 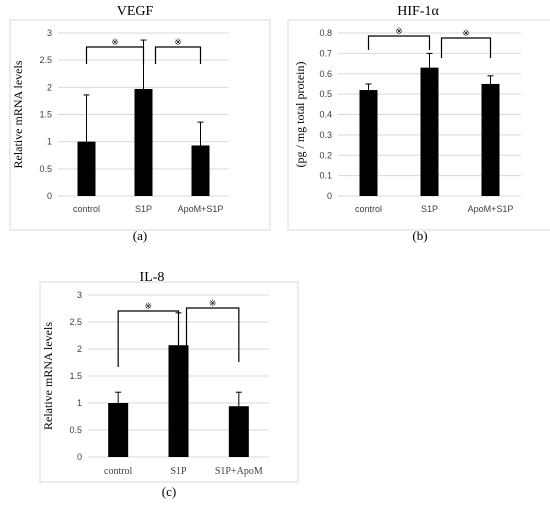 I want to click on y-tick-label: 0.8, so click(x=325, y=33).